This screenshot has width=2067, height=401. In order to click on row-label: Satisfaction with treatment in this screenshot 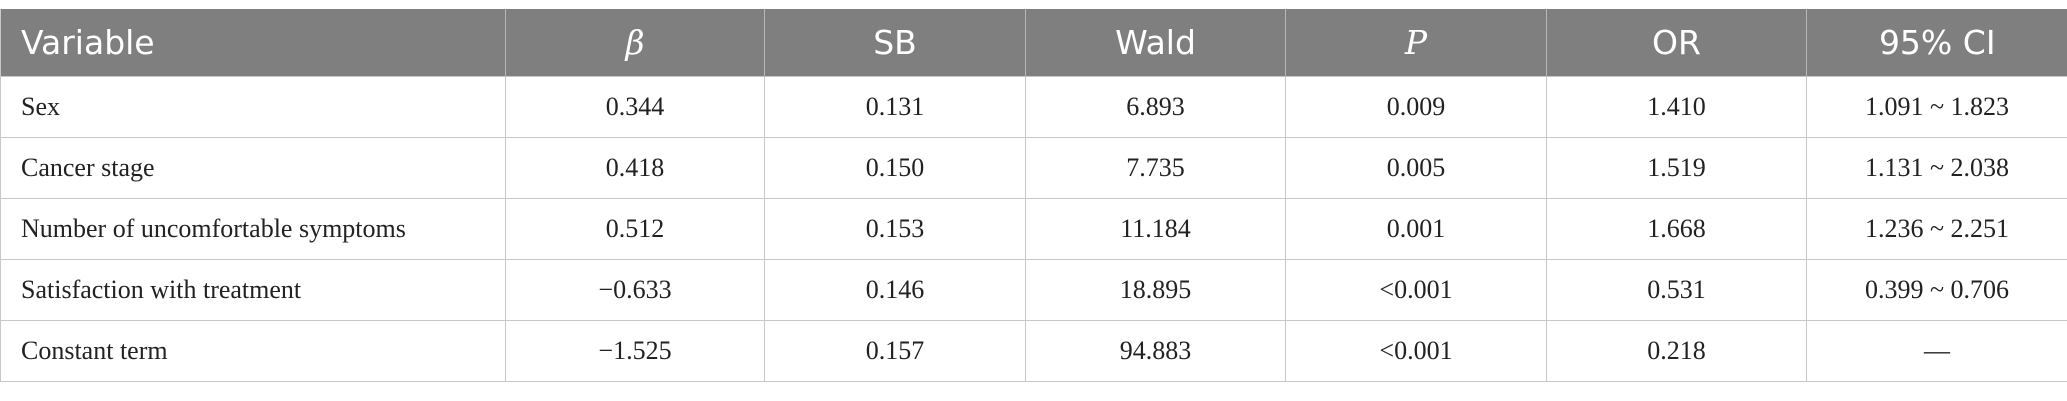, I will do `click(253, 290)`.